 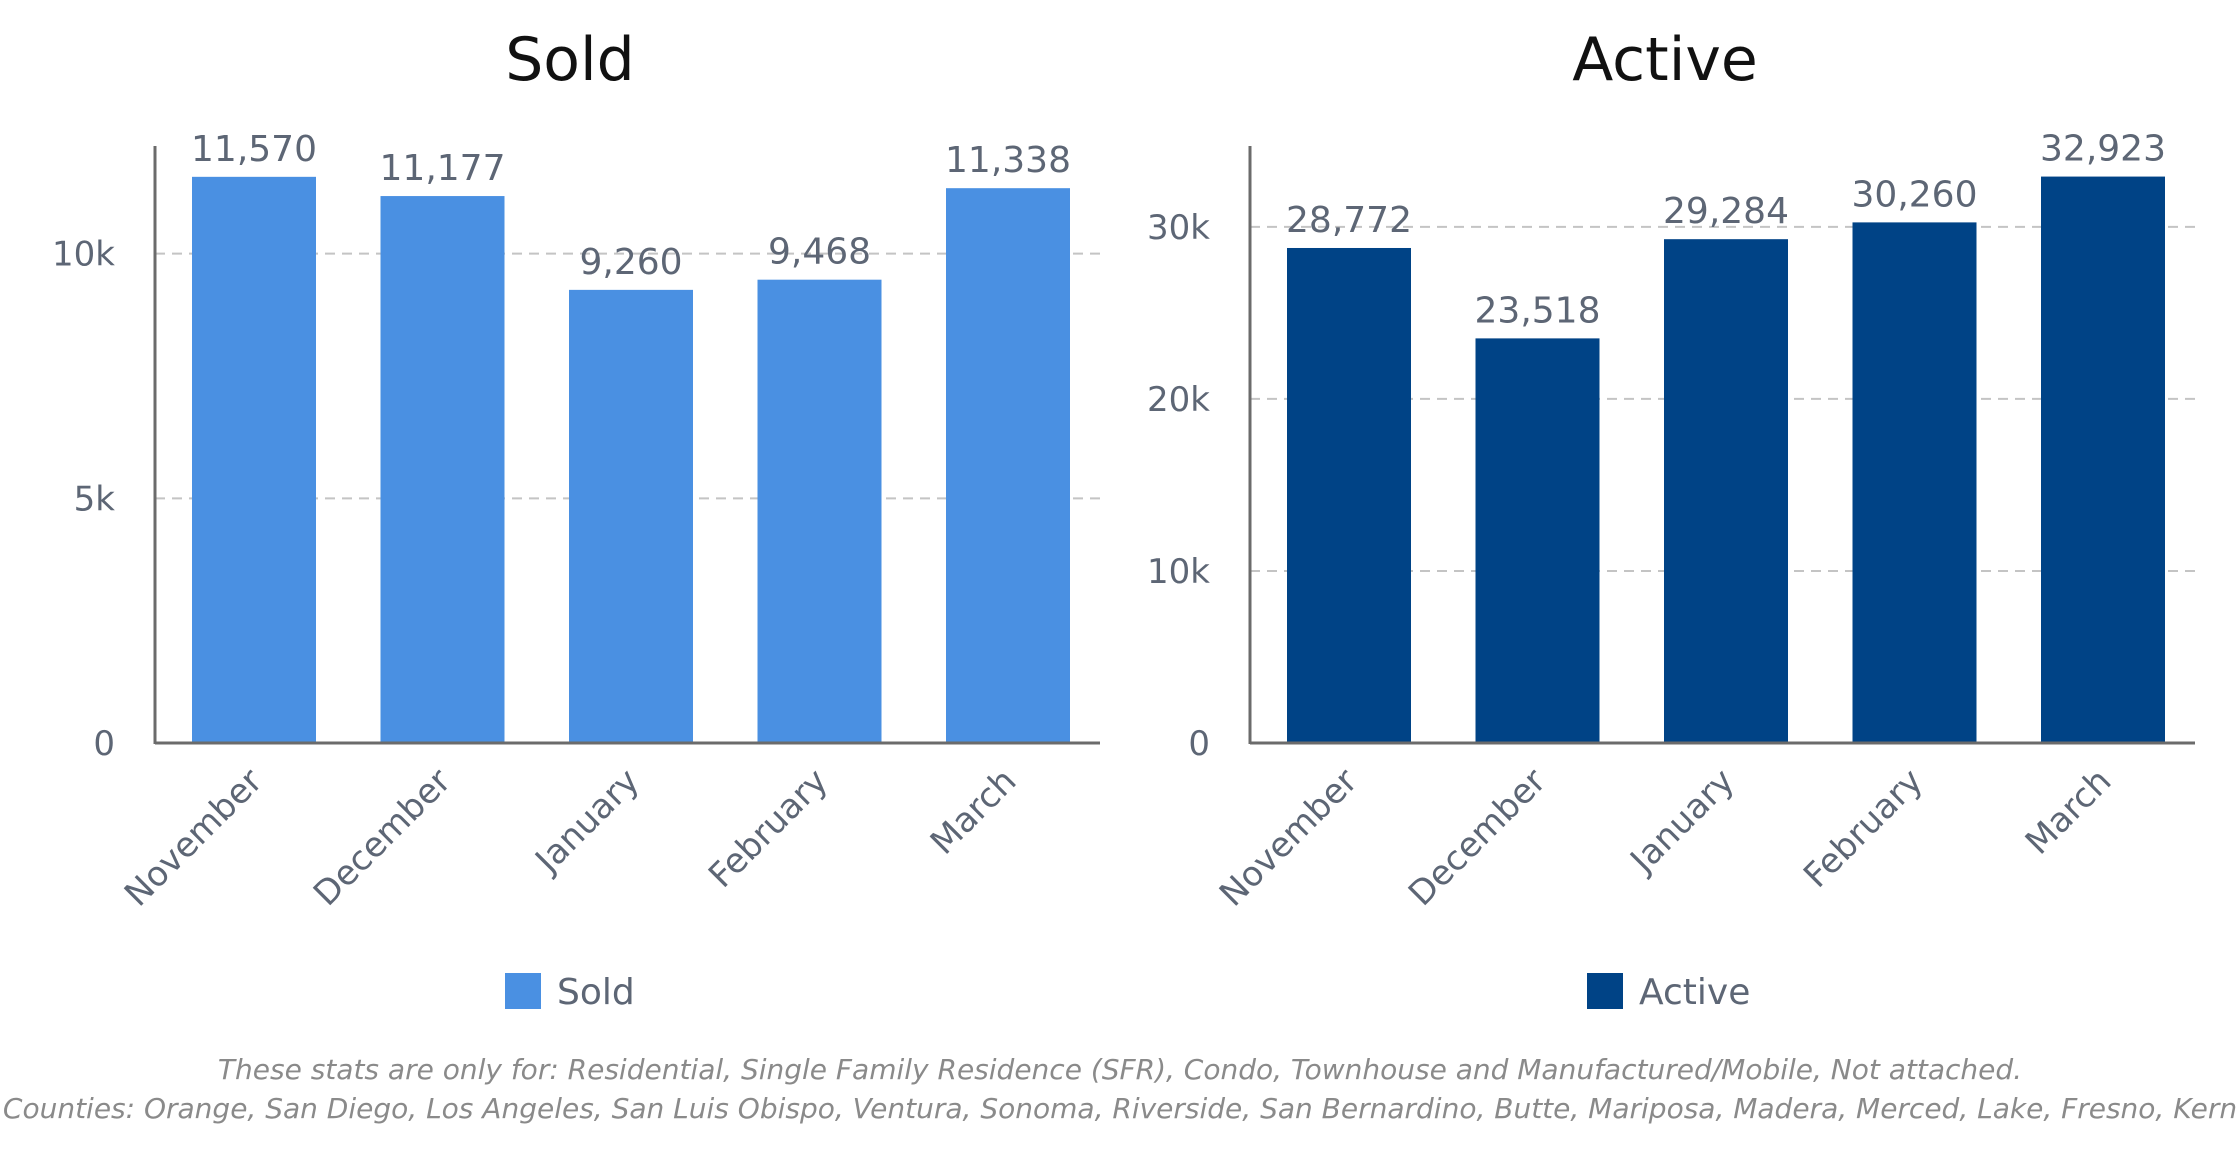 I want to click on sold-bar-march, so click(x=1008, y=466).